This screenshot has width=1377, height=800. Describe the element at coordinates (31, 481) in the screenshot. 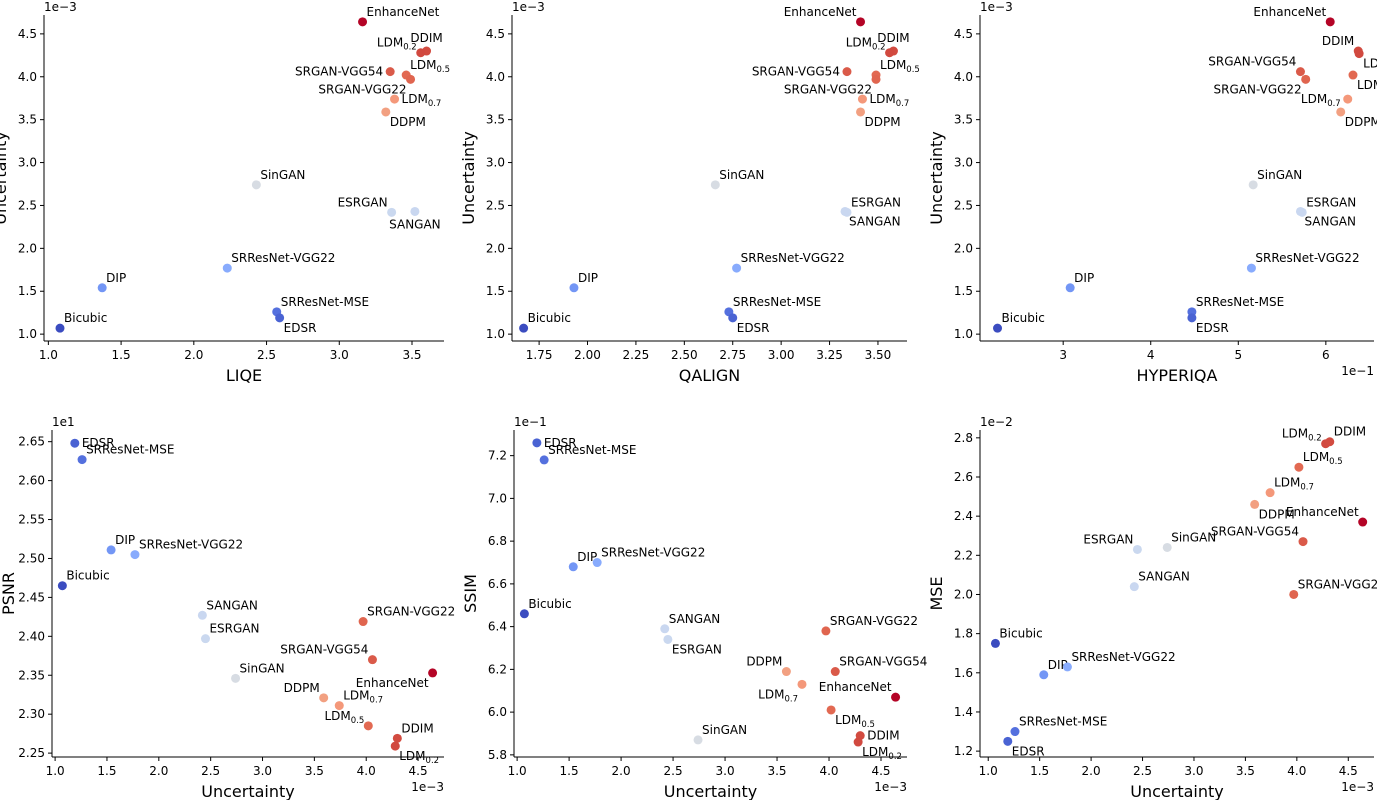

I see `y-tick-label: 2.60` at that location.